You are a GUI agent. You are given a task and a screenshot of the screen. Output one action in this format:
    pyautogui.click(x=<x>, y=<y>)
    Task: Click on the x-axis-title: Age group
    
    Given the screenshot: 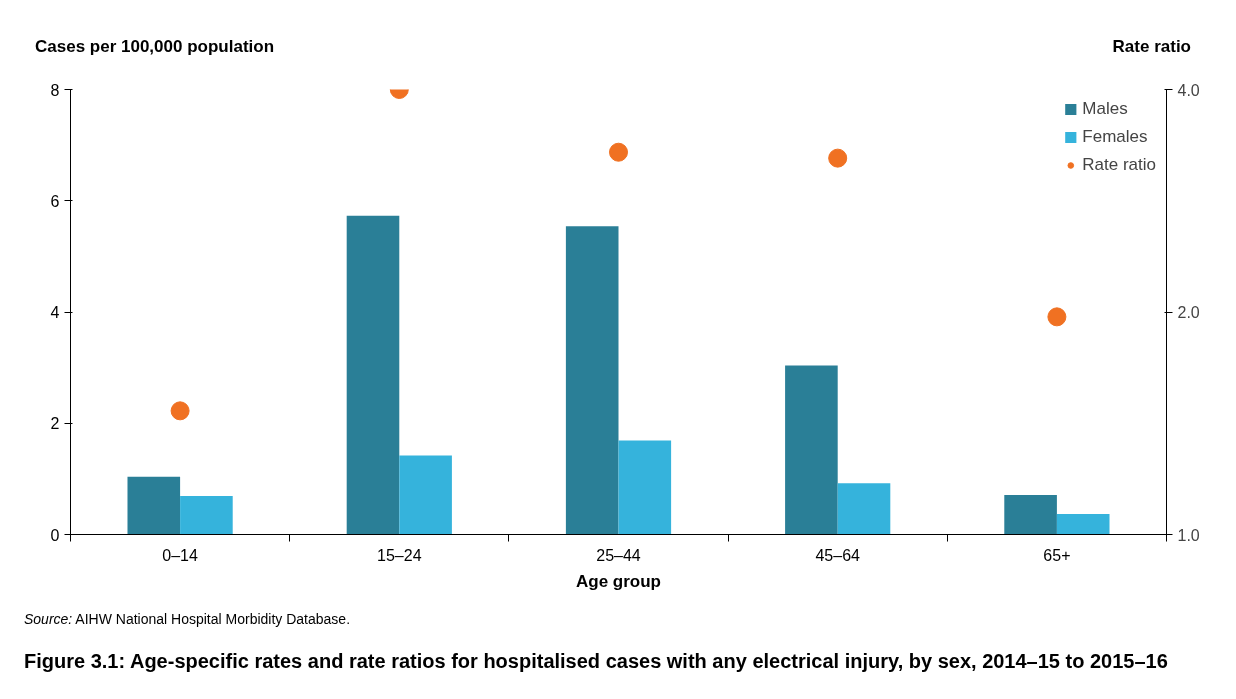 What is the action you would take?
    pyautogui.click(x=618, y=581)
    